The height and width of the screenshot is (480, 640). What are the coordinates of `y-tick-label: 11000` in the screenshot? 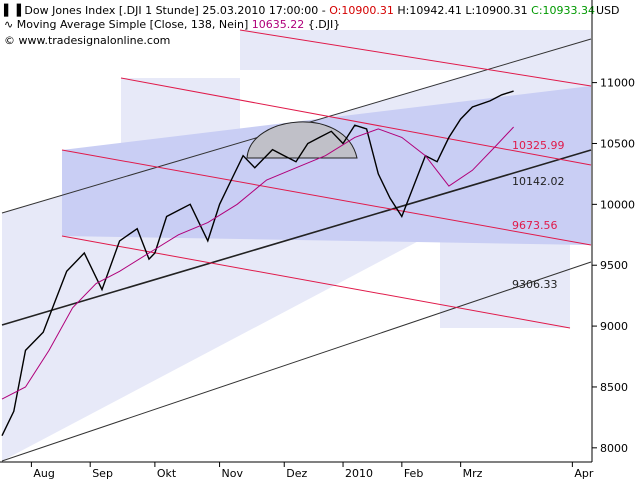 It's located at (617, 83).